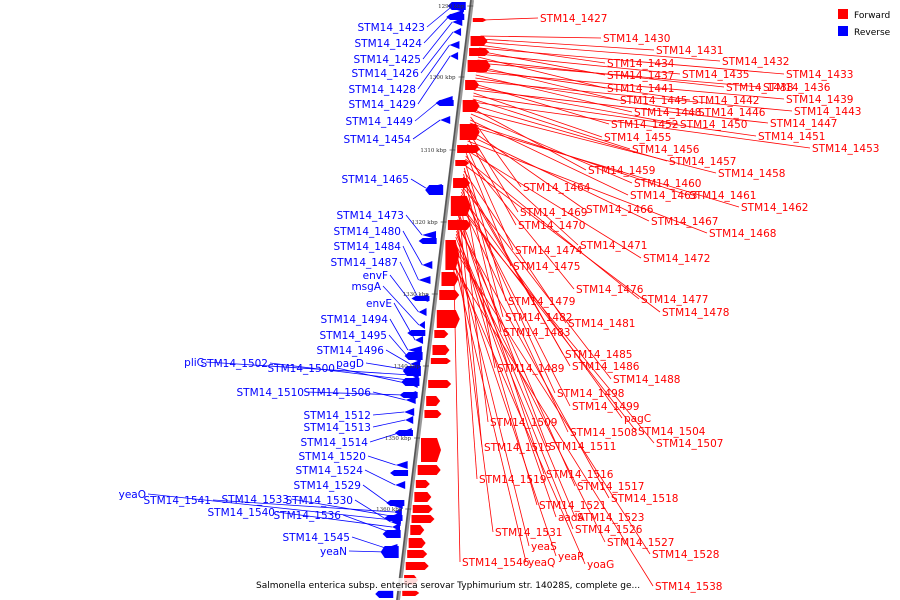  I want to click on forward-gene-label: STM14_1479, so click(541, 302).